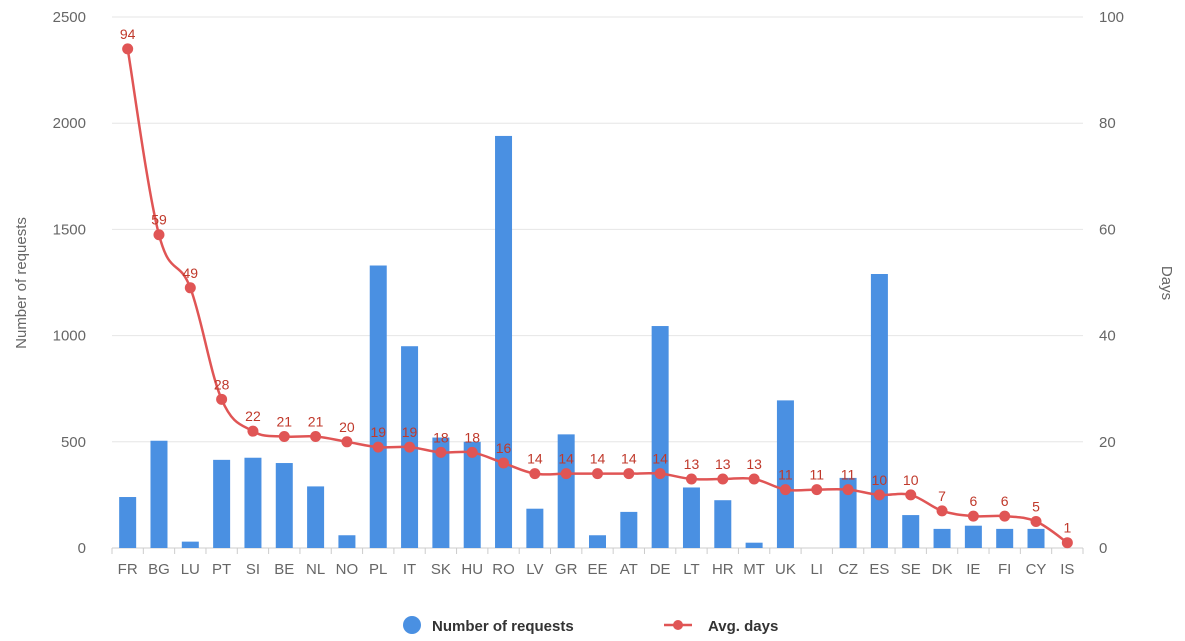 The height and width of the screenshot is (641, 1185). I want to click on x-tick-label: PL, so click(378, 569).